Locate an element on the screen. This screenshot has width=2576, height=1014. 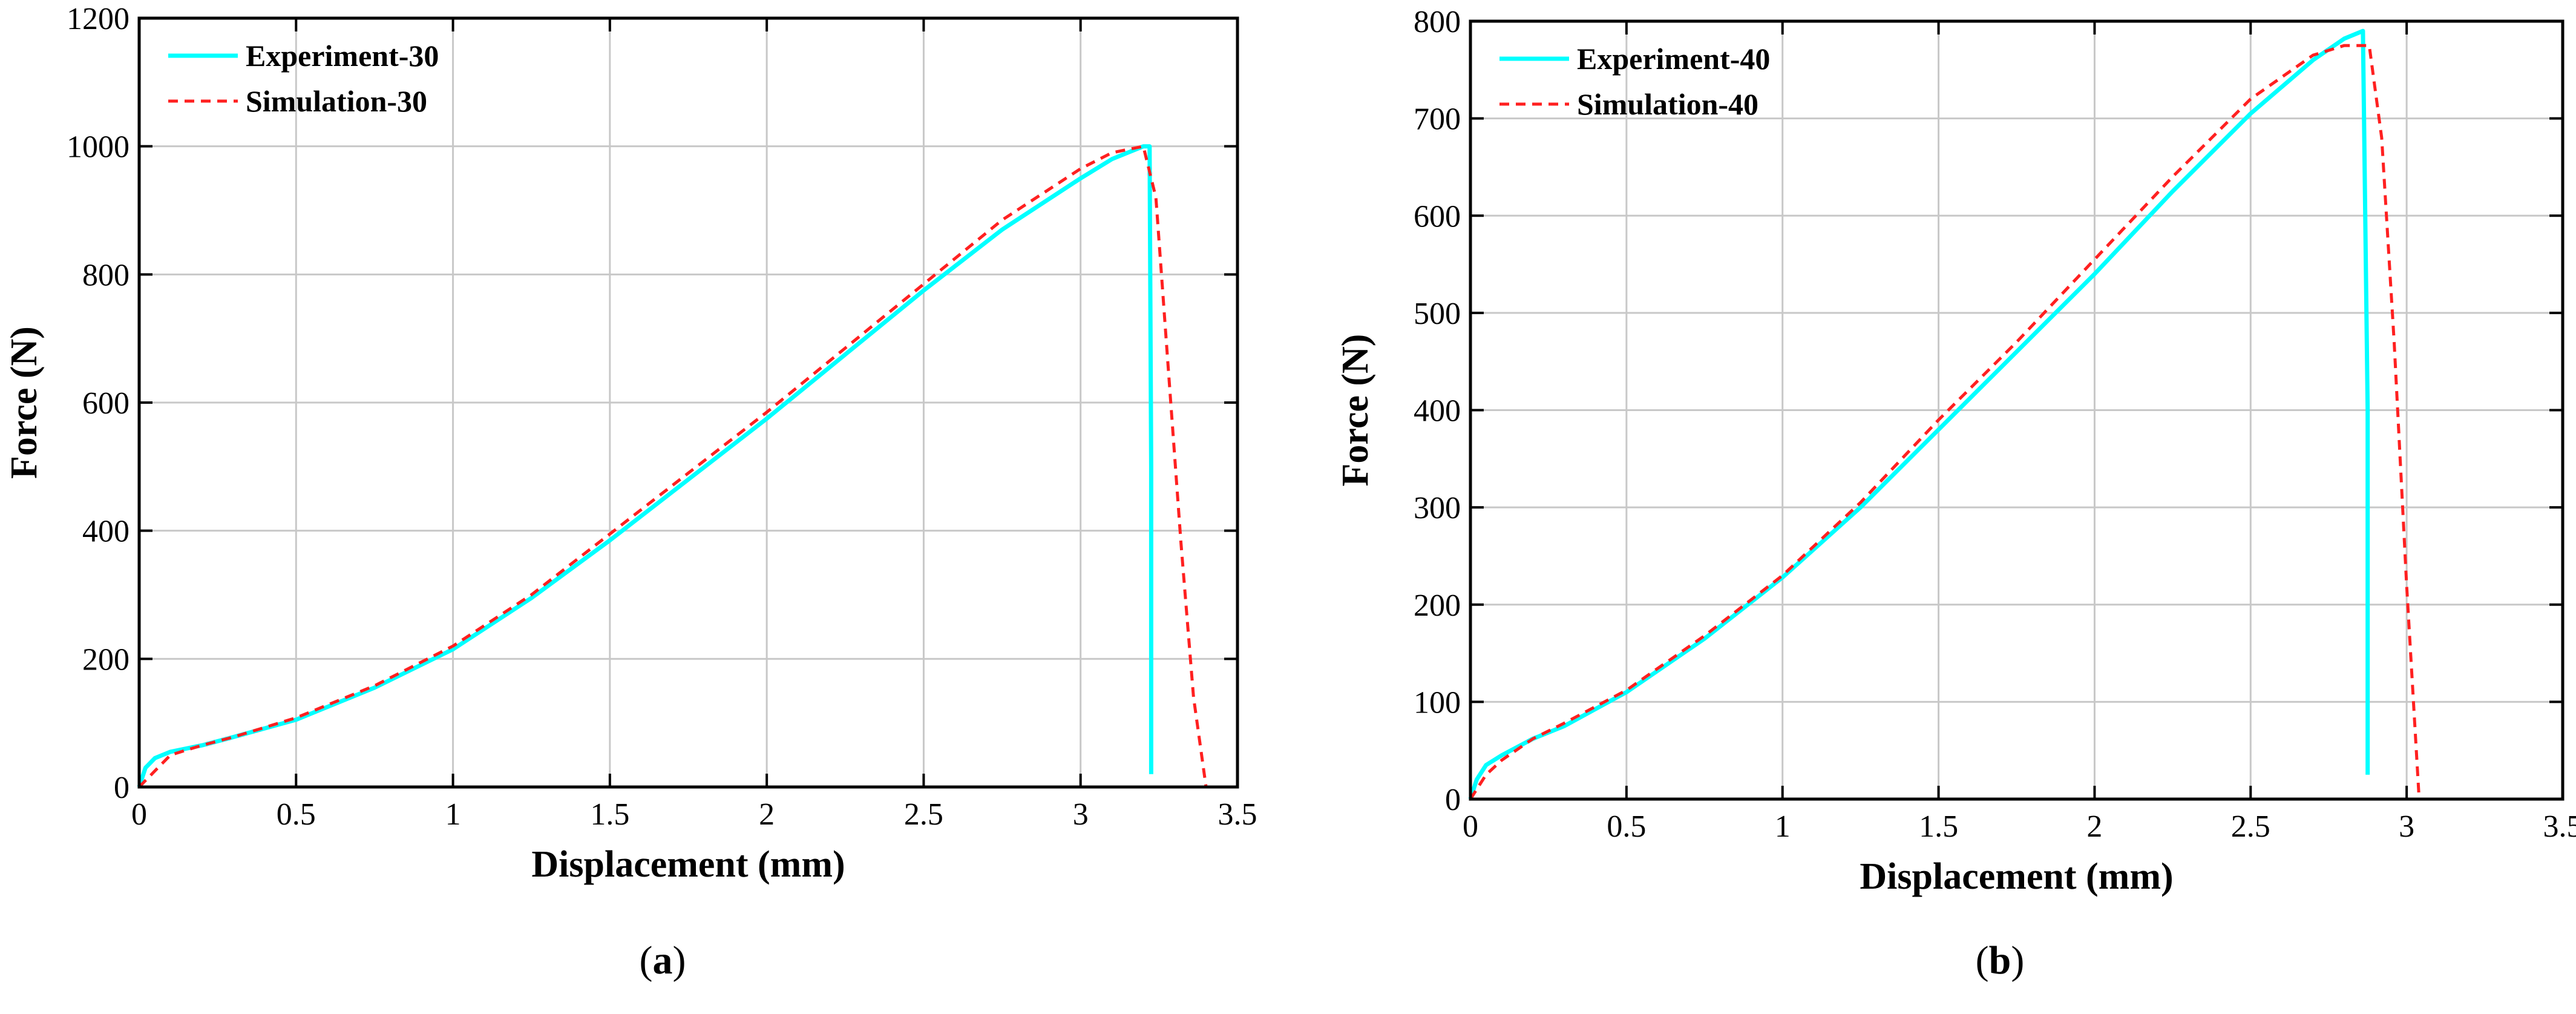
y-tick-label: 500 is located at coordinates (1437, 314).